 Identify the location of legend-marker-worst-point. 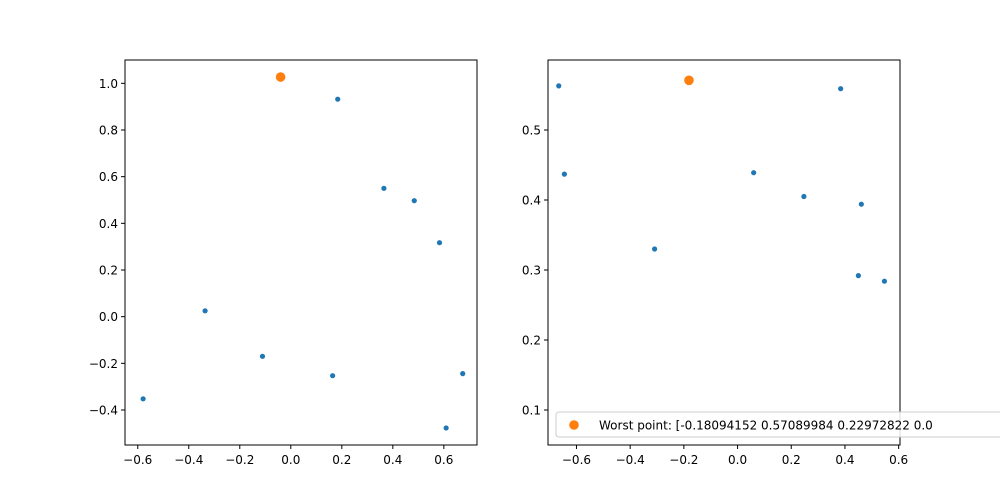
(574, 425).